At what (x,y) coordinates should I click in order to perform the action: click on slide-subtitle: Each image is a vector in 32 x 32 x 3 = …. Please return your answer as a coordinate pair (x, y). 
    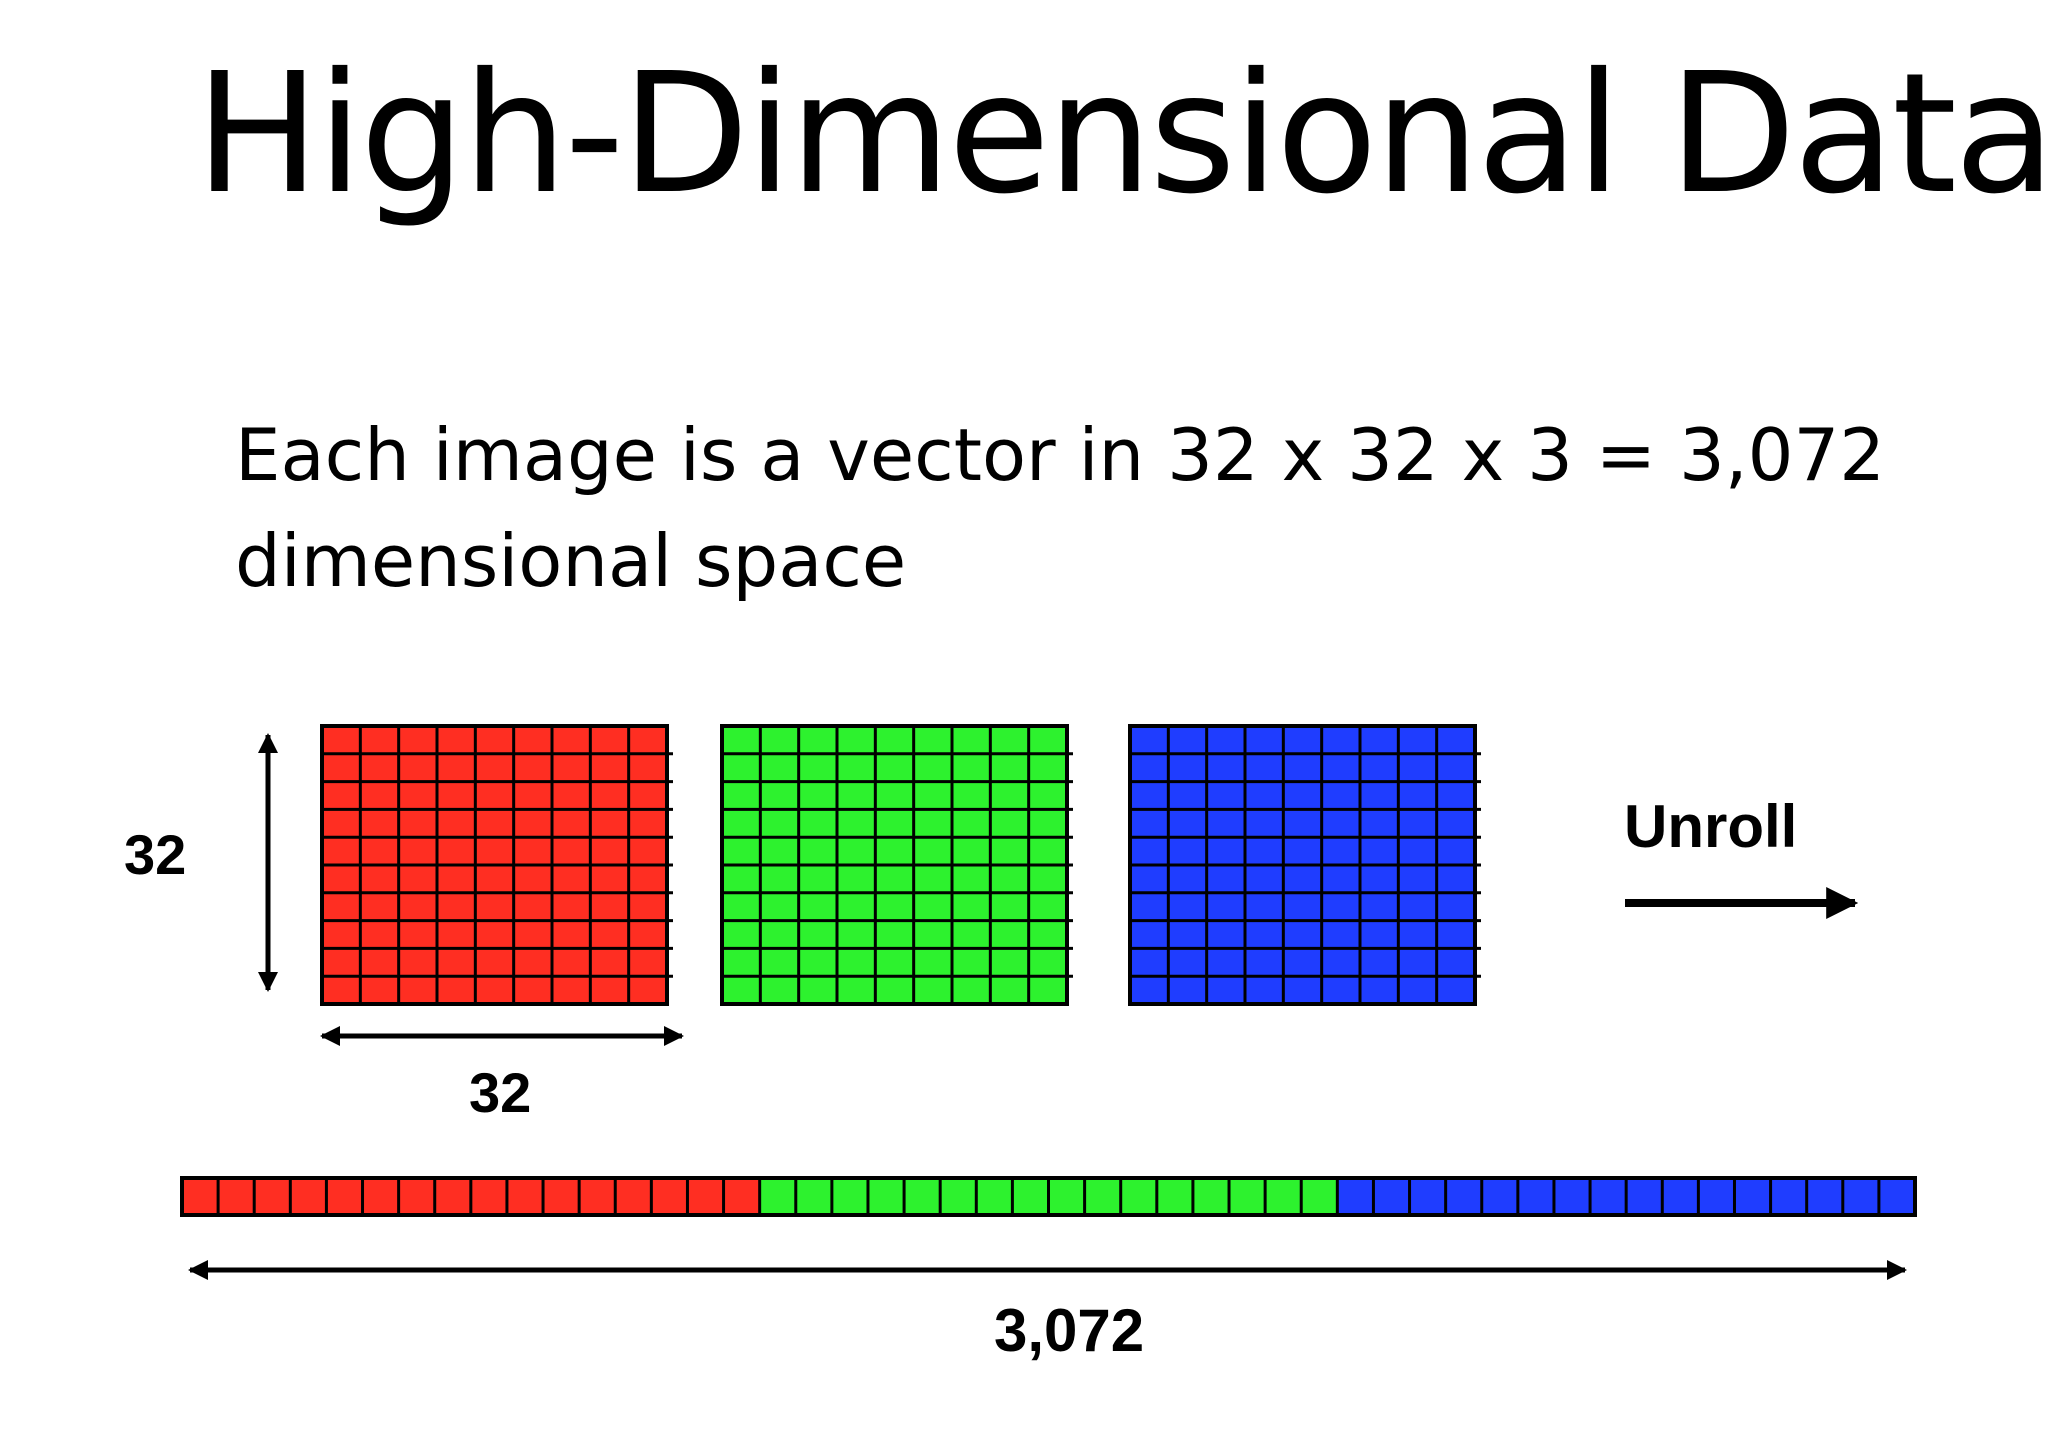
    Looking at the image, I should click on (1060, 508).